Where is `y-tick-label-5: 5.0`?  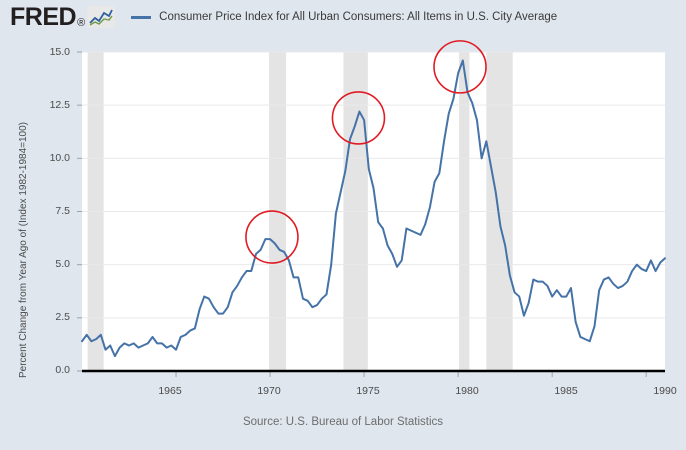 y-tick-label-5: 5.0 is located at coordinates (62, 264).